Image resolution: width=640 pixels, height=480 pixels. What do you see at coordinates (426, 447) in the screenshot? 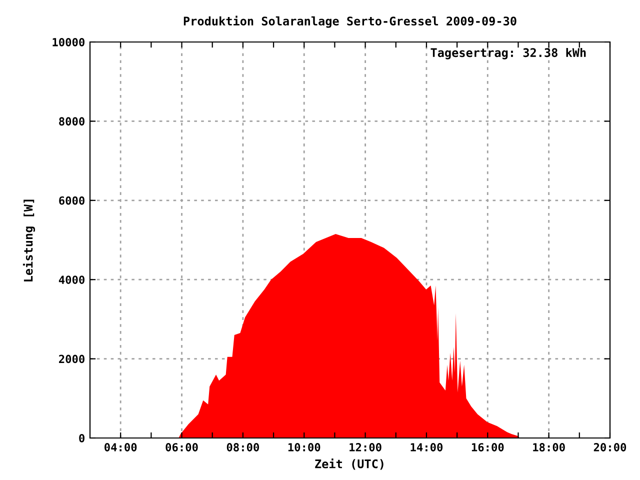
I see `x-tick-label: 14:00` at bounding box center [426, 447].